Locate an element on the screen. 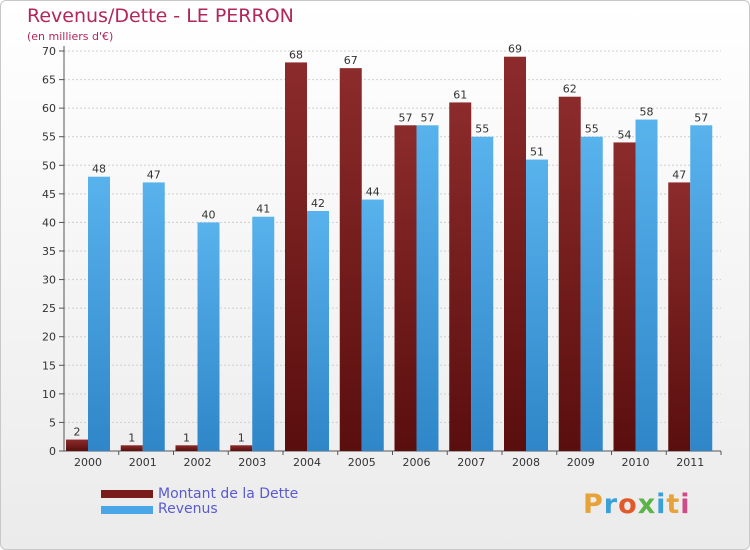 Image resolution: width=750 pixels, height=550 pixels. y-tick-label: 65 is located at coordinates (49, 80).